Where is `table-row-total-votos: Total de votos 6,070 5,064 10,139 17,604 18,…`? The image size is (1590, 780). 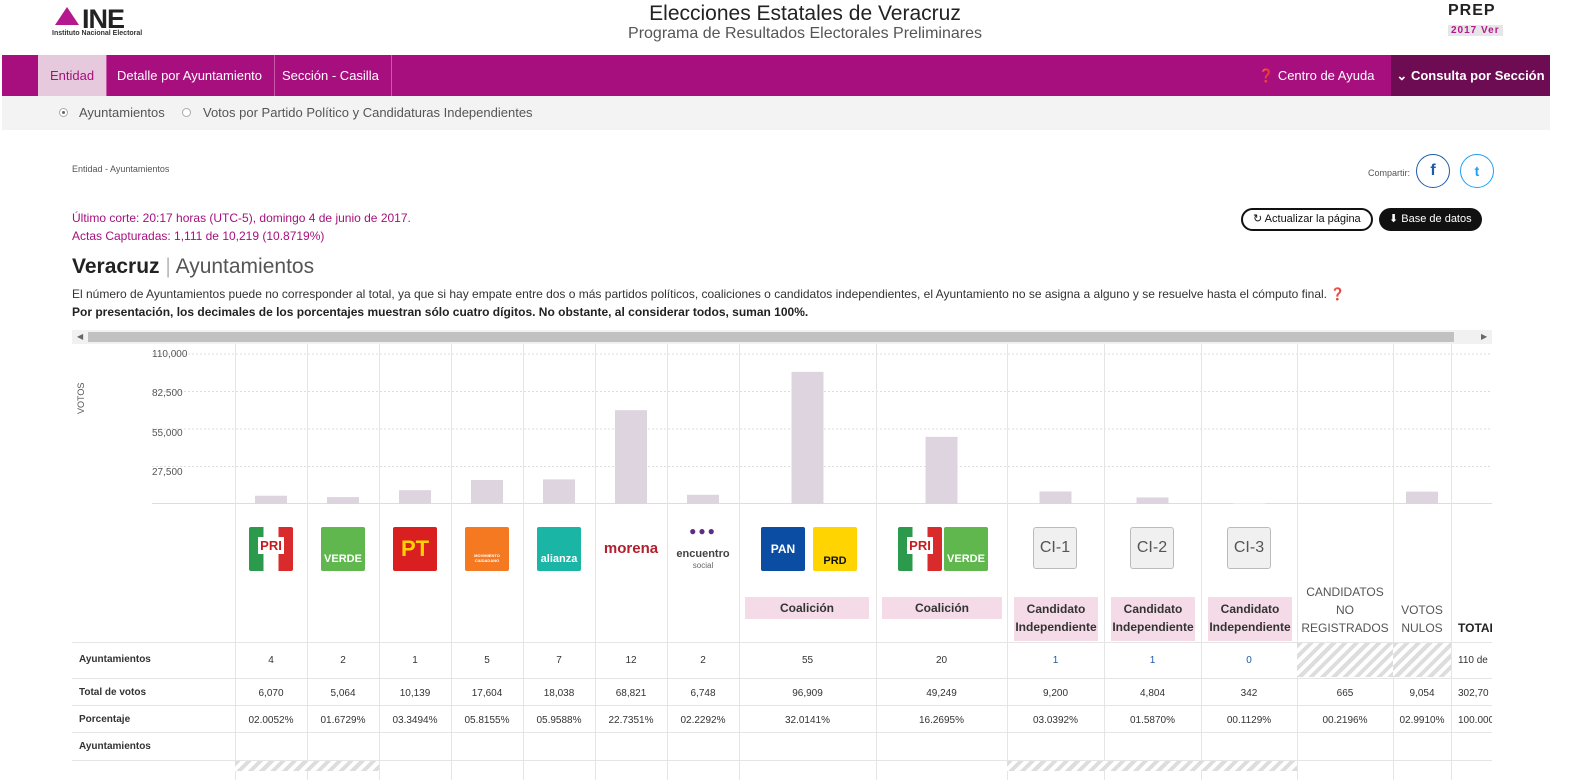
table-row-total-votos: Total de votos 6,070 5,064 10,139 17,604 18,… is located at coordinates (782, 692).